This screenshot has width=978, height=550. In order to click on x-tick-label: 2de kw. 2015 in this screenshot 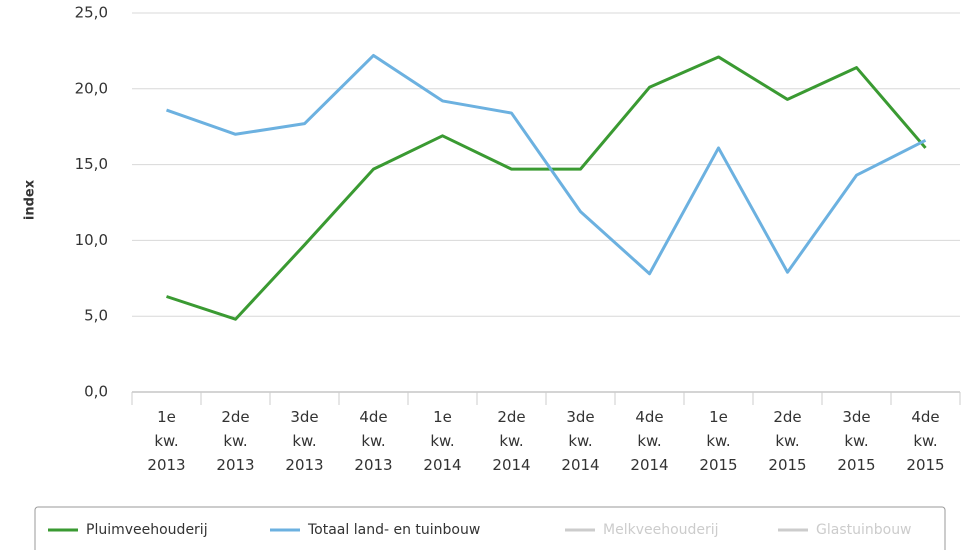, I will do `click(787, 441)`.